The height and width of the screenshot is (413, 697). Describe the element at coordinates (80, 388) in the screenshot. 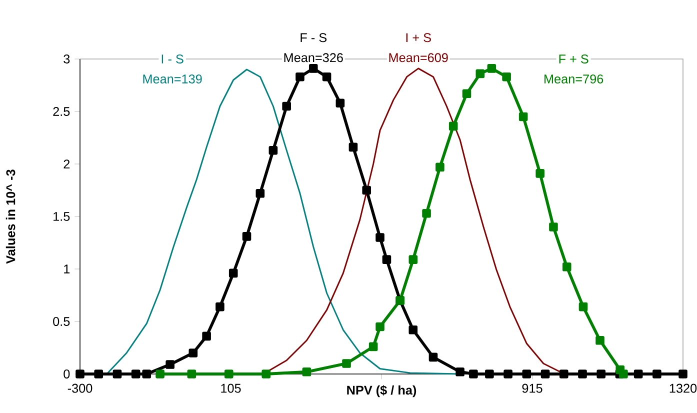

I see `x-tick-label: -300` at that location.